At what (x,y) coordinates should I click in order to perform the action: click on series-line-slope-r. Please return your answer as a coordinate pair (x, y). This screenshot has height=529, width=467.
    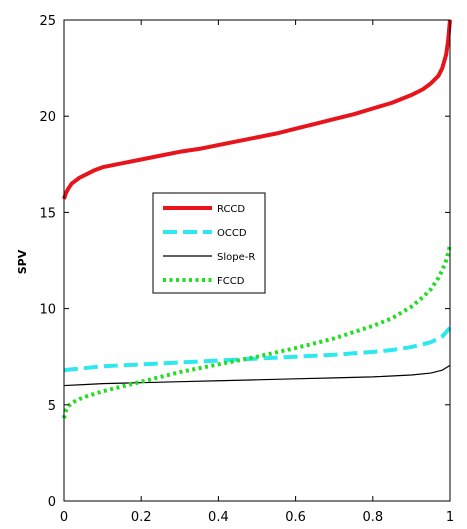
    Looking at the image, I should click on (257, 375).